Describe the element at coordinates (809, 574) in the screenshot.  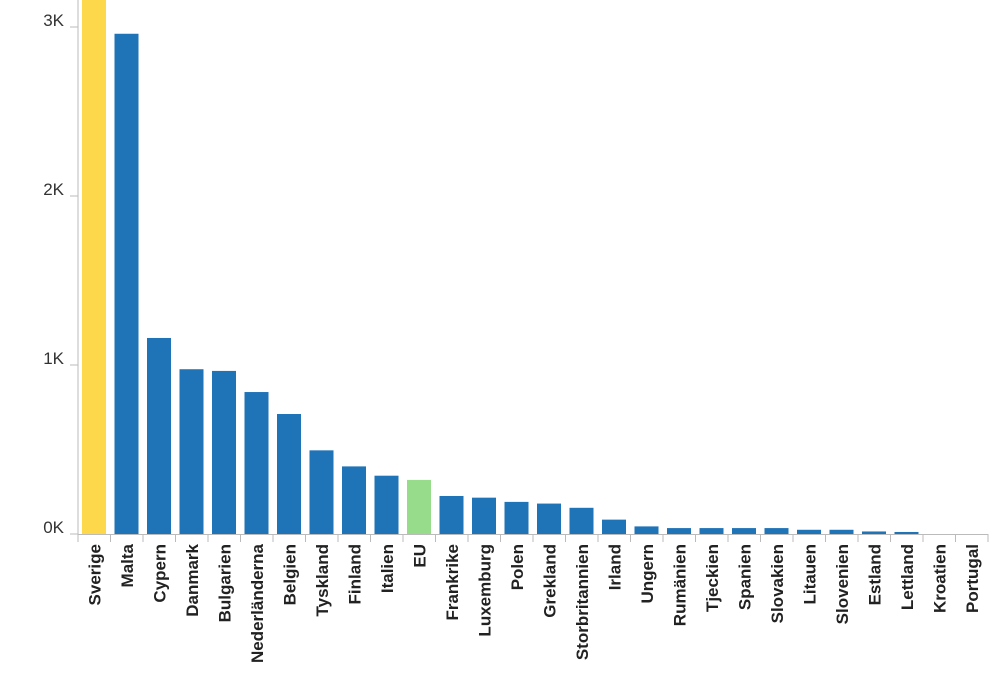
I see `x-category-label: Litauen` at that location.